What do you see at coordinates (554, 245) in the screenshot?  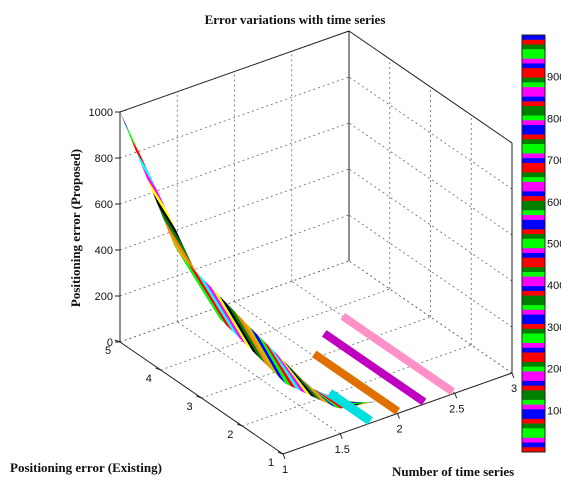 I see `colorbar-tick-label: 500` at bounding box center [554, 245].